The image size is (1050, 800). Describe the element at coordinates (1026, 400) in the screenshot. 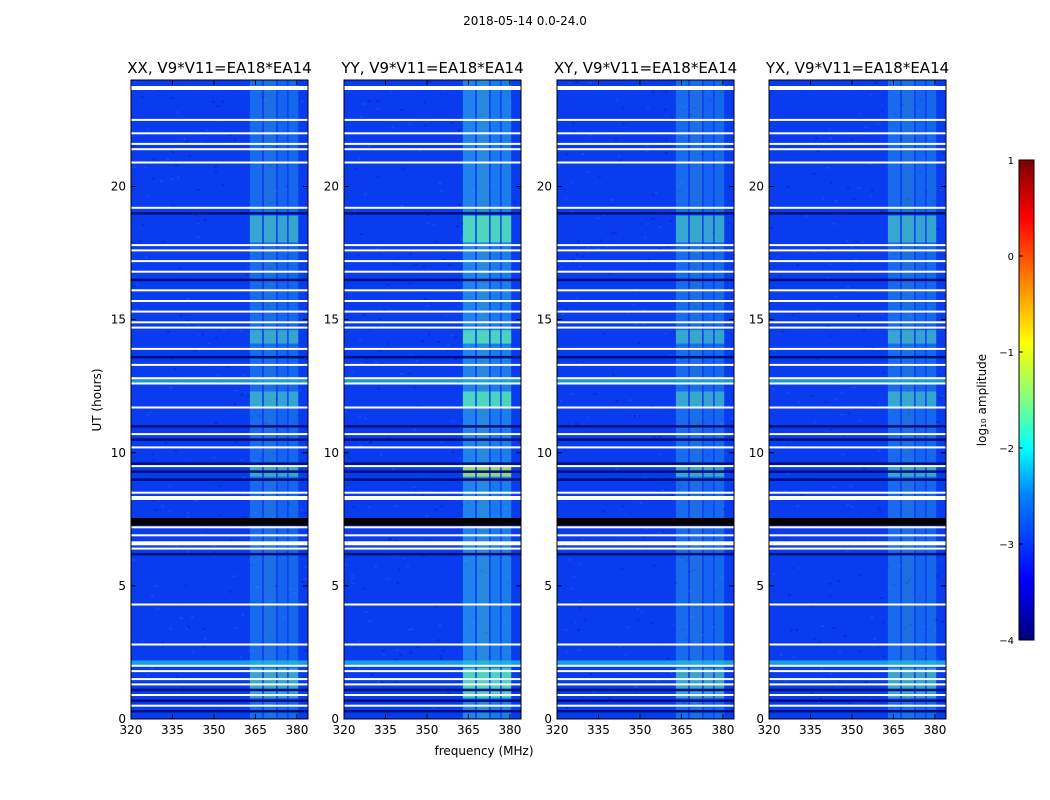

I see `colorbar-gradient` at that location.